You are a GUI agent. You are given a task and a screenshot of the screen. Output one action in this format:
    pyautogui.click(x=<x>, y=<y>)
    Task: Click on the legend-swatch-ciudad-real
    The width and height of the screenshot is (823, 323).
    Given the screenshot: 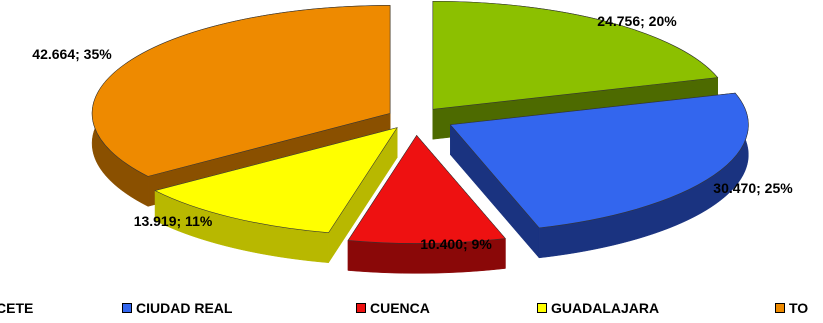 What is the action you would take?
    pyautogui.click(x=127, y=308)
    